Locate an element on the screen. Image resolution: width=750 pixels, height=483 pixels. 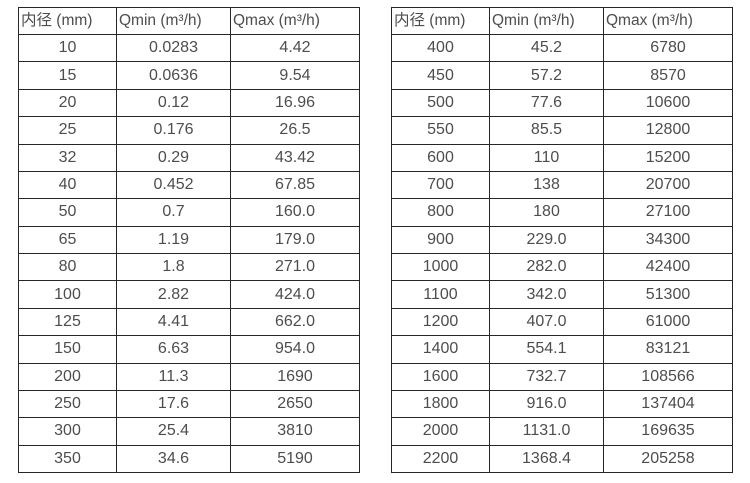
table-row: 1800 916.0 137404 is located at coordinates (562, 404).